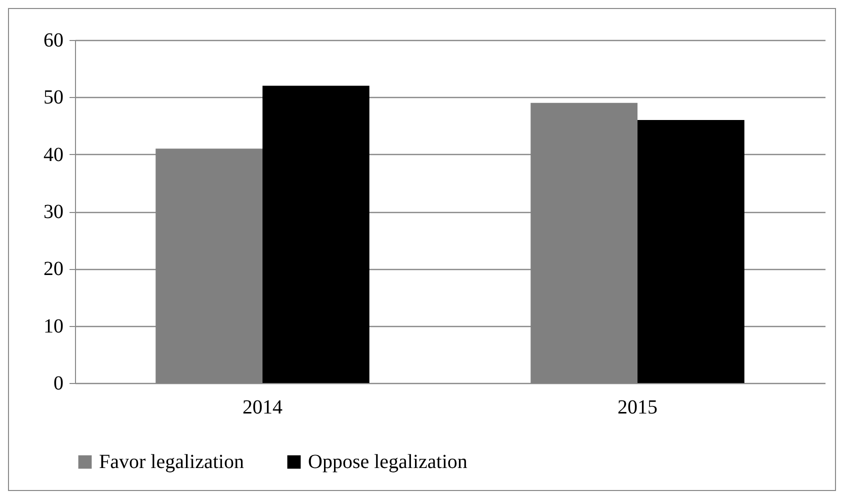 The height and width of the screenshot is (499, 841). I want to click on y-tick-label: 60, so click(54, 41).